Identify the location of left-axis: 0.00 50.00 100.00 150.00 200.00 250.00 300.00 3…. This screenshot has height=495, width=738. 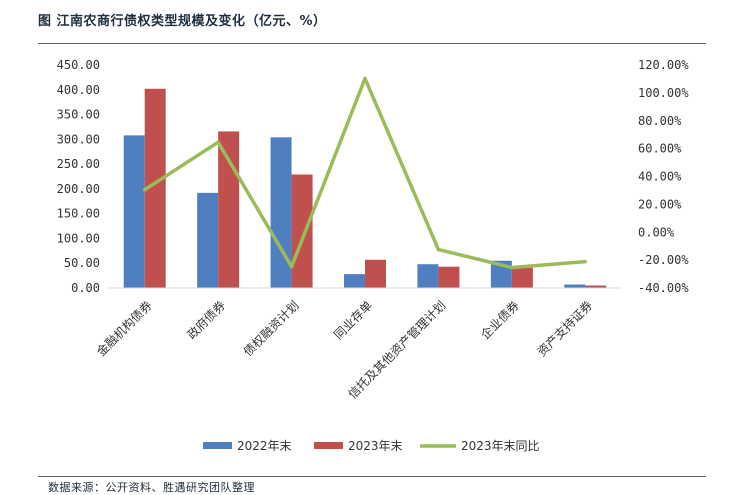
(78, 176).